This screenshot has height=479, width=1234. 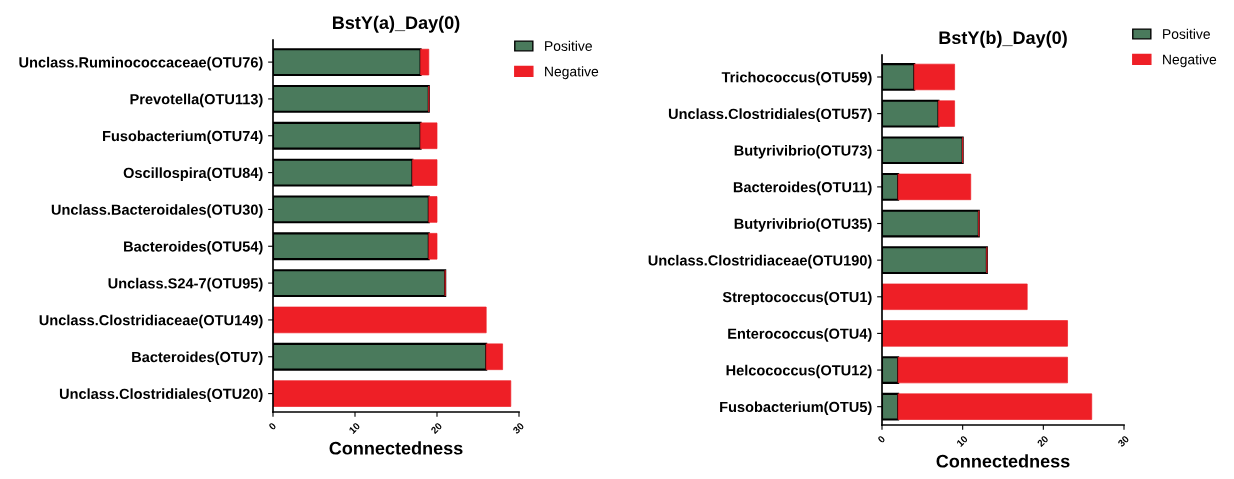 I want to click on y-tick-label: Fusobacterium(OTU74), so click(x=183, y=137).